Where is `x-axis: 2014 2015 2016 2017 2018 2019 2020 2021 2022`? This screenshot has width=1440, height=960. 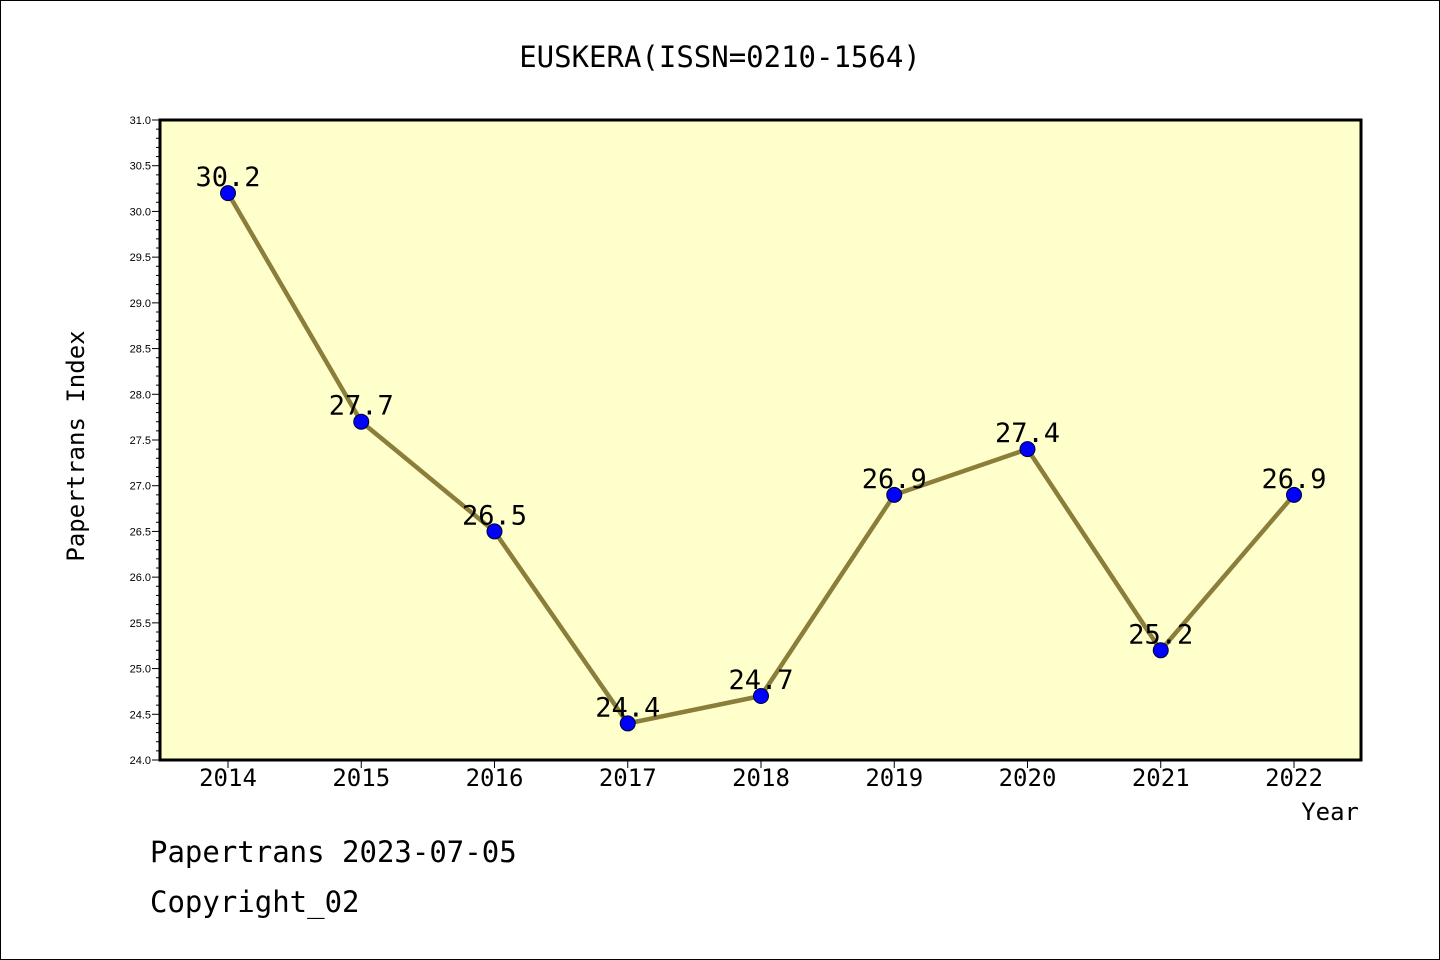
x-axis: 2014 2015 2016 2017 2018 2019 2020 2021 2022 is located at coordinates (761, 776).